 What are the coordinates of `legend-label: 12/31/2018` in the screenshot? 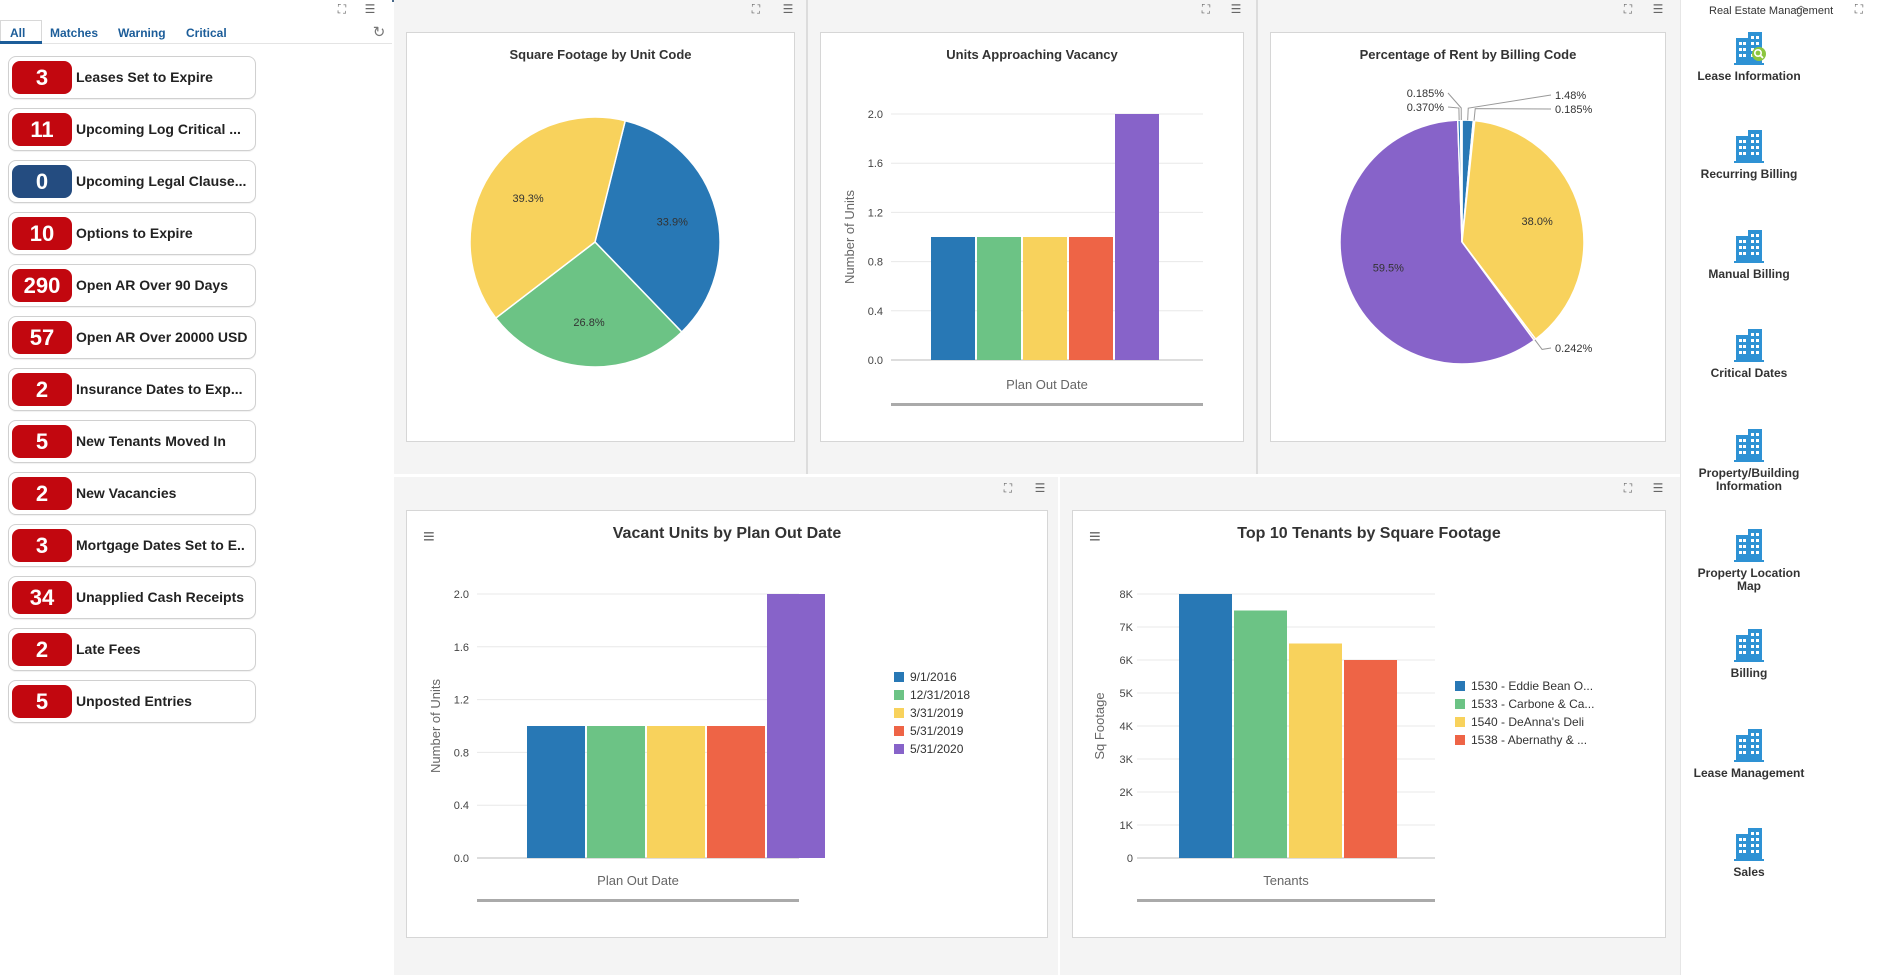 It's located at (940, 695).